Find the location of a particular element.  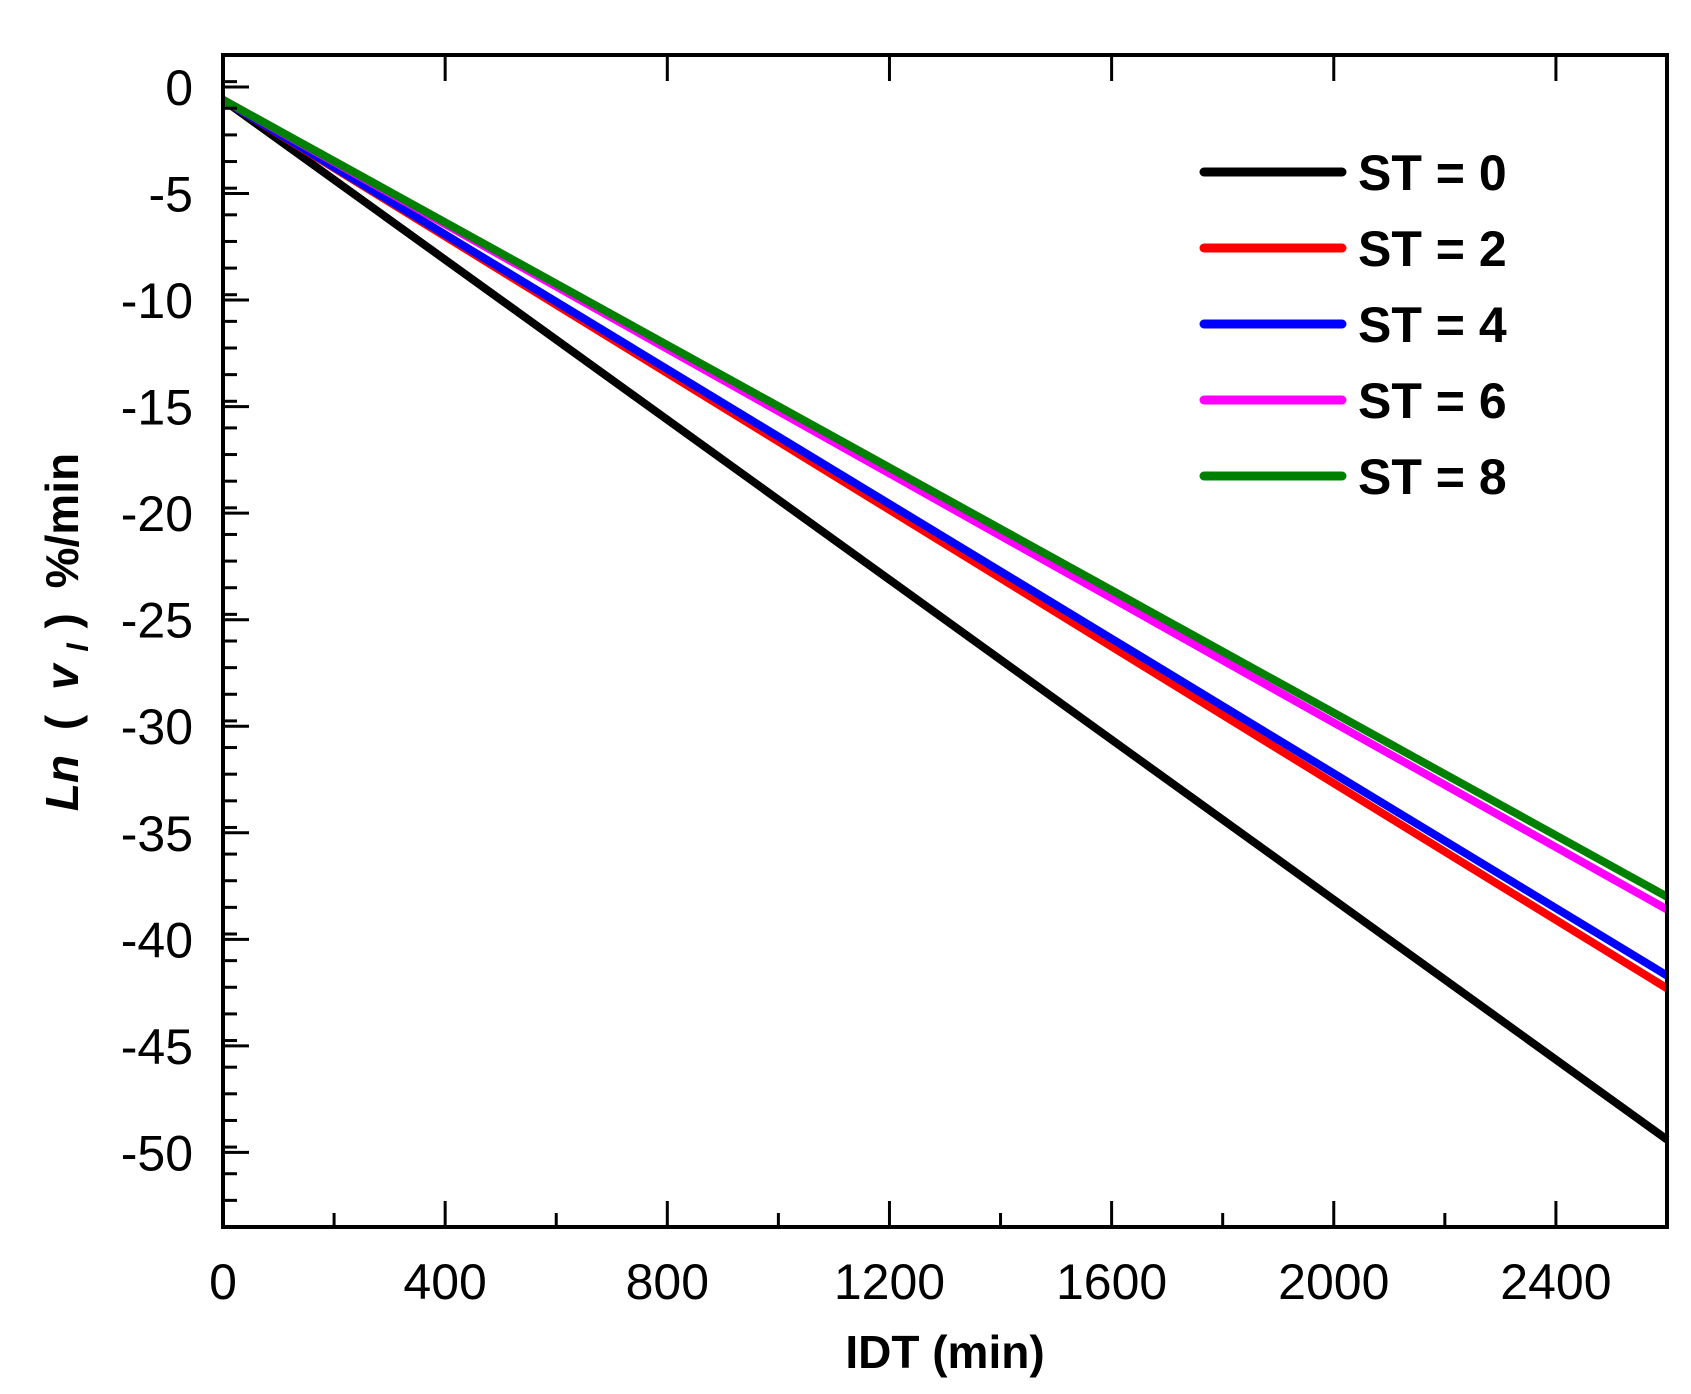

legend: ST = 0 ST = 2 ST = 4 ST = 6 ST = 8 is located at coordinates (1353, 325).